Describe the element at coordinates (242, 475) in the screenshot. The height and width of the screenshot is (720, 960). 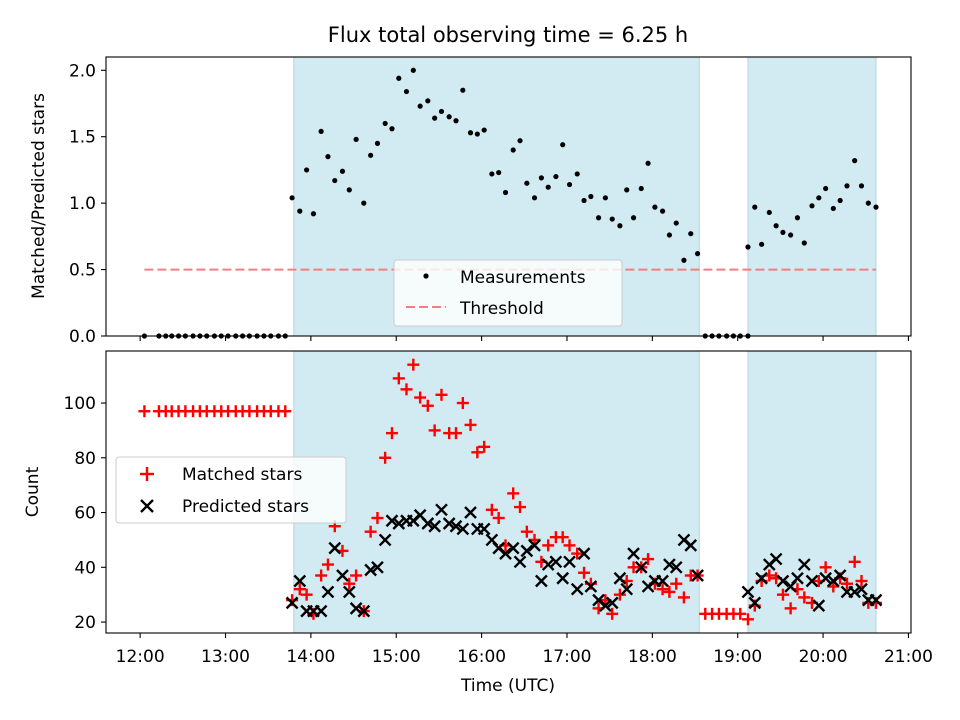
I see `legend-matched-label: Matched stars` at that location.